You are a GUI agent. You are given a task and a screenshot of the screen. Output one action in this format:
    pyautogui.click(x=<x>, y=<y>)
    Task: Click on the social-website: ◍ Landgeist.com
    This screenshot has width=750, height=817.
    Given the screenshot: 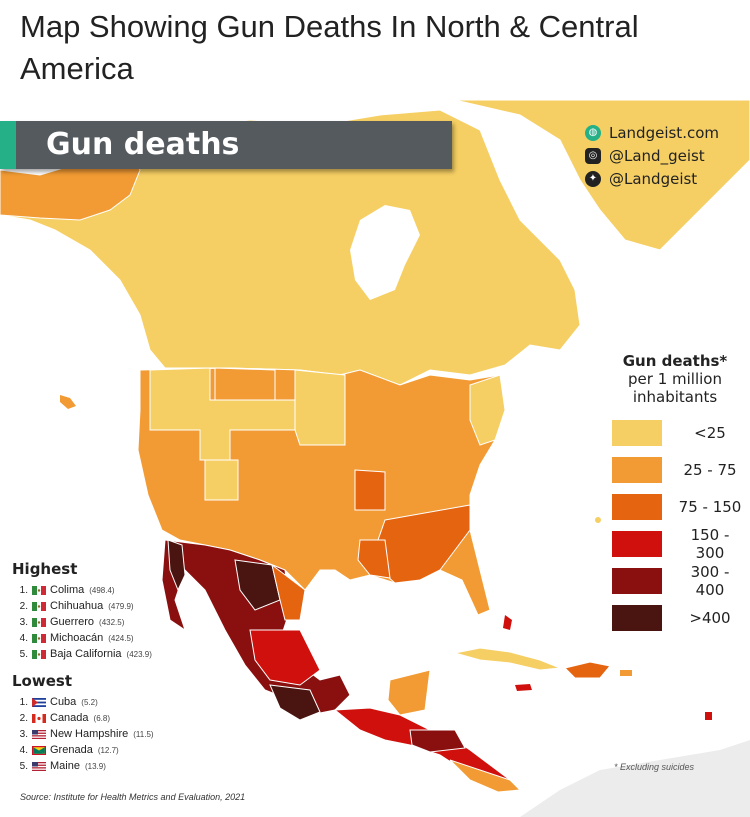 What is the action you would take?
    pyautogui.click(x=667, y=132)
    